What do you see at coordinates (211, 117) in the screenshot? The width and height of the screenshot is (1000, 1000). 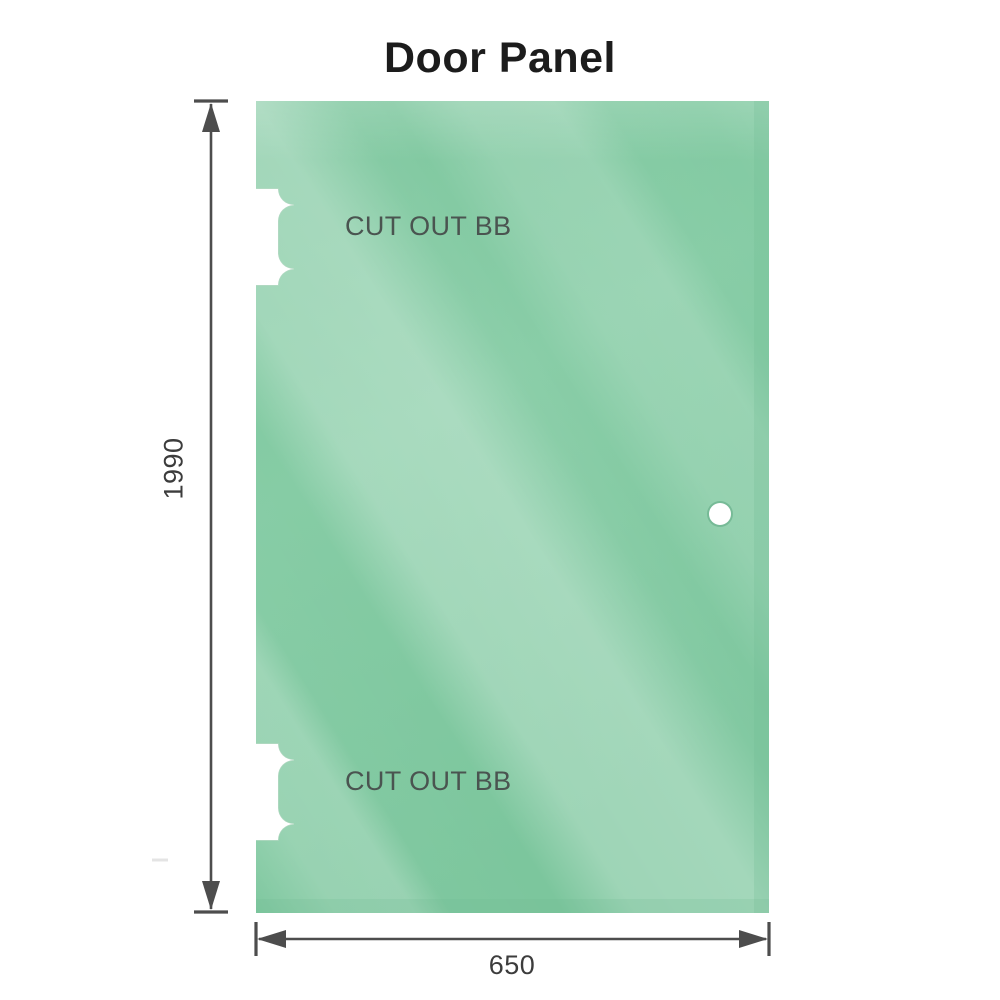 I see `dim-height-arrow-up` at bounding box center [211, 117].